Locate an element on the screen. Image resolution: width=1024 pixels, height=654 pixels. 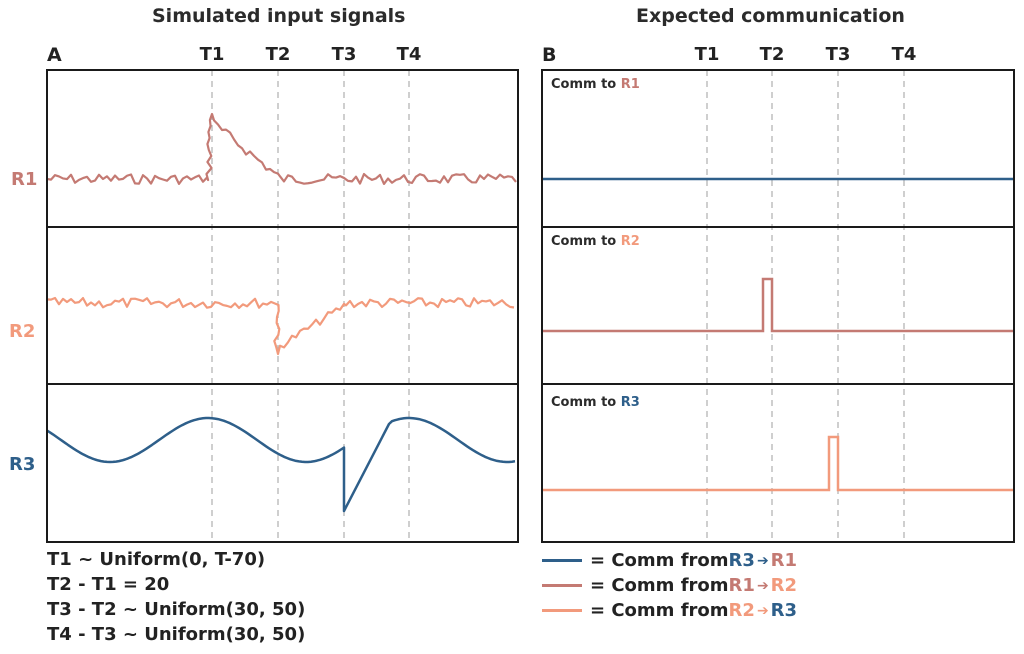
signal-r3 is located at coordinates (281, 464).